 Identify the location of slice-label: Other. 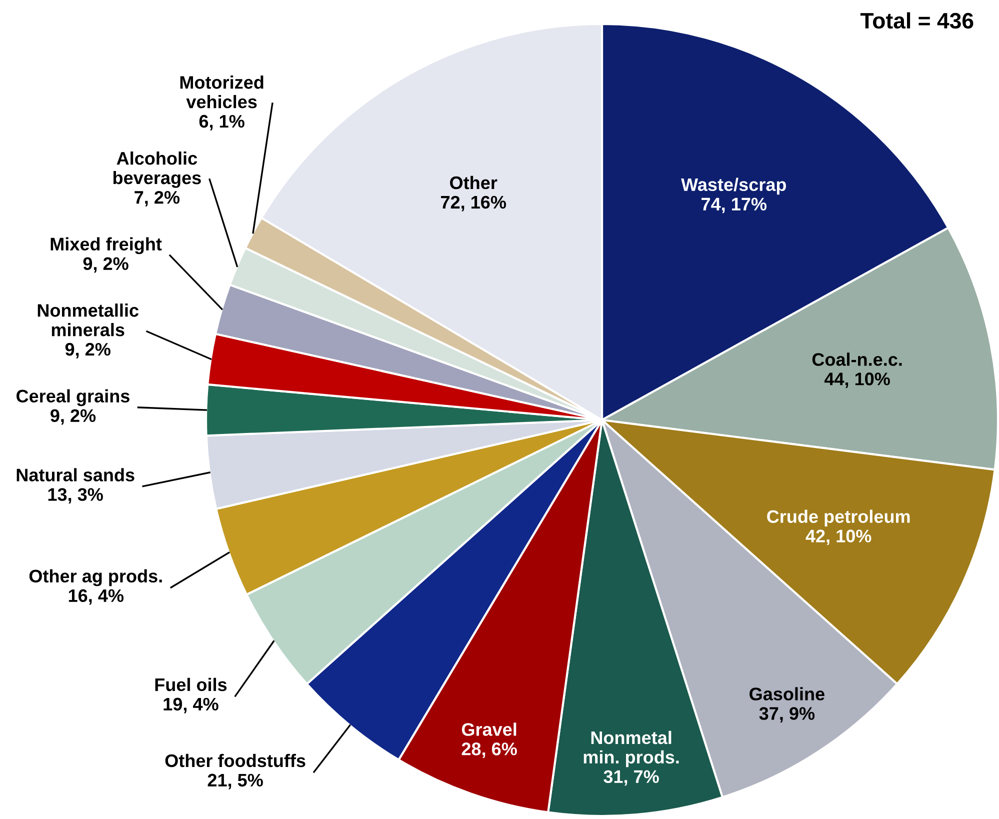
(474, 183).